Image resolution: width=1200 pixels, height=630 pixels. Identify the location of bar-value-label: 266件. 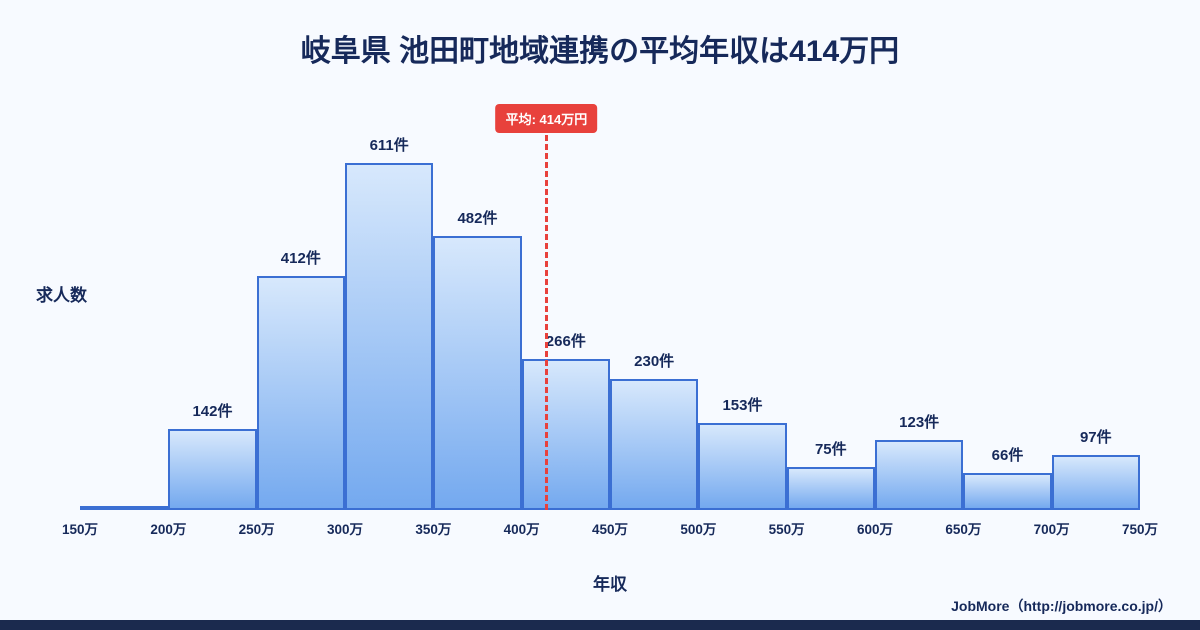
(565, 341).